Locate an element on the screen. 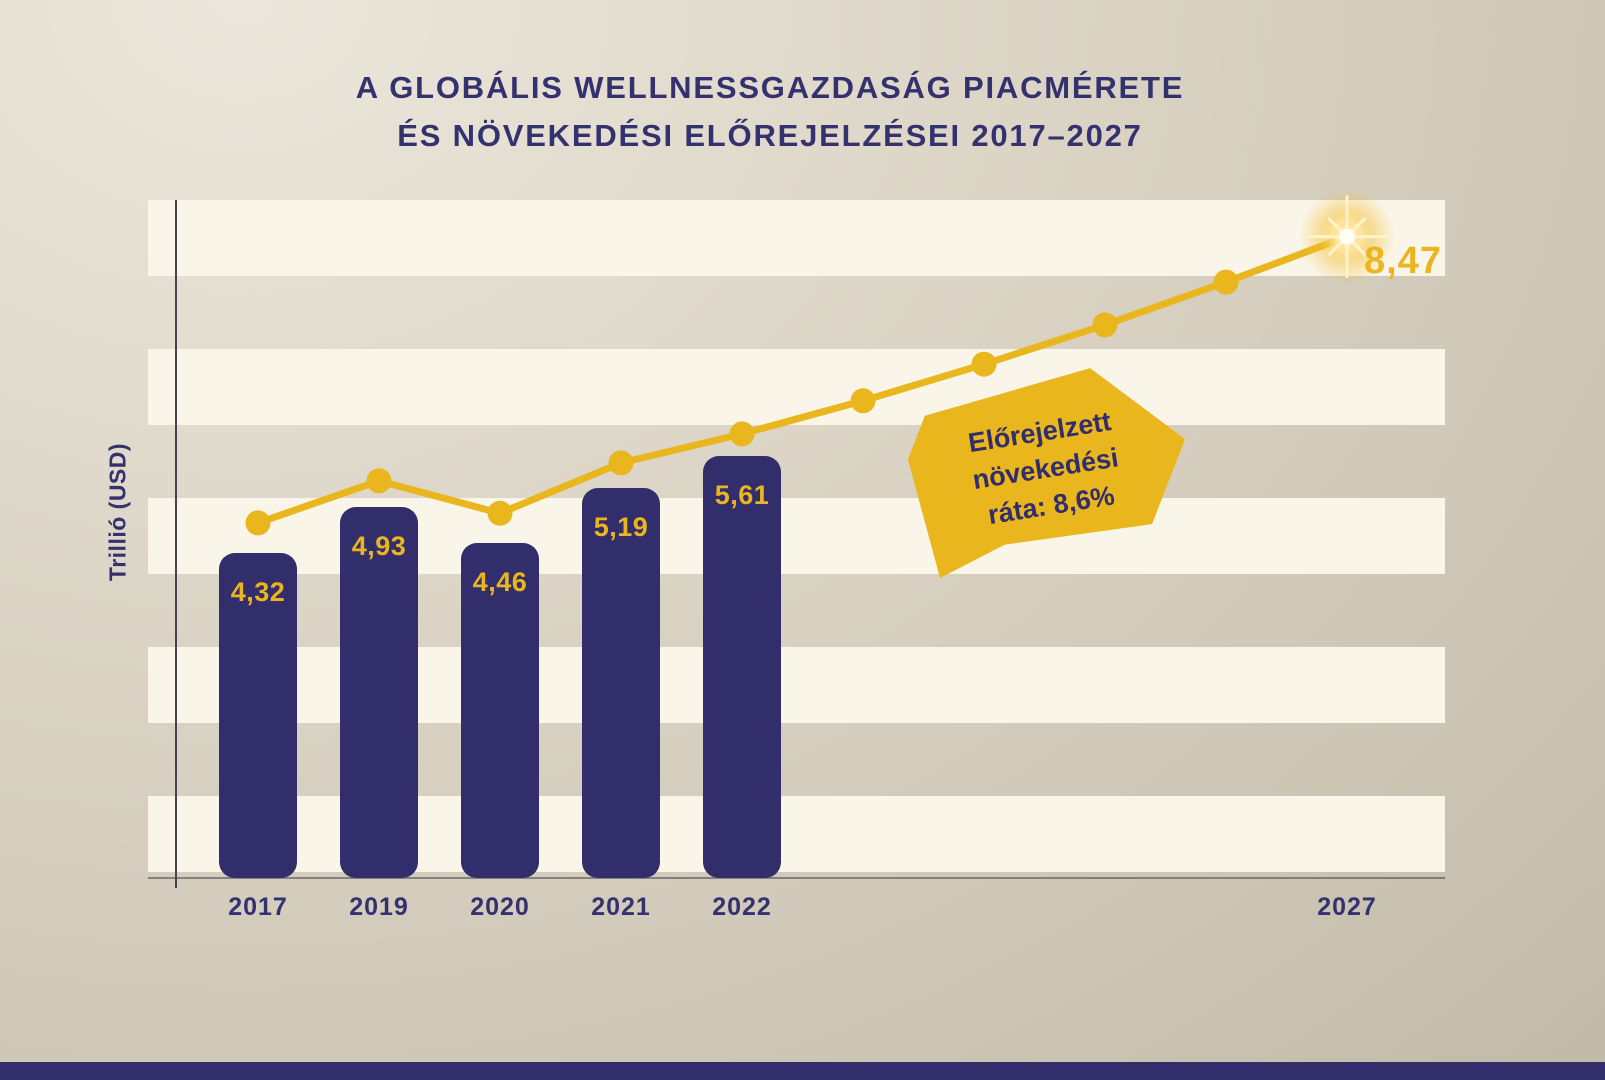 This screenshot has height=1080, width=1605. footer-bar is located at coordinates (802, 1071).